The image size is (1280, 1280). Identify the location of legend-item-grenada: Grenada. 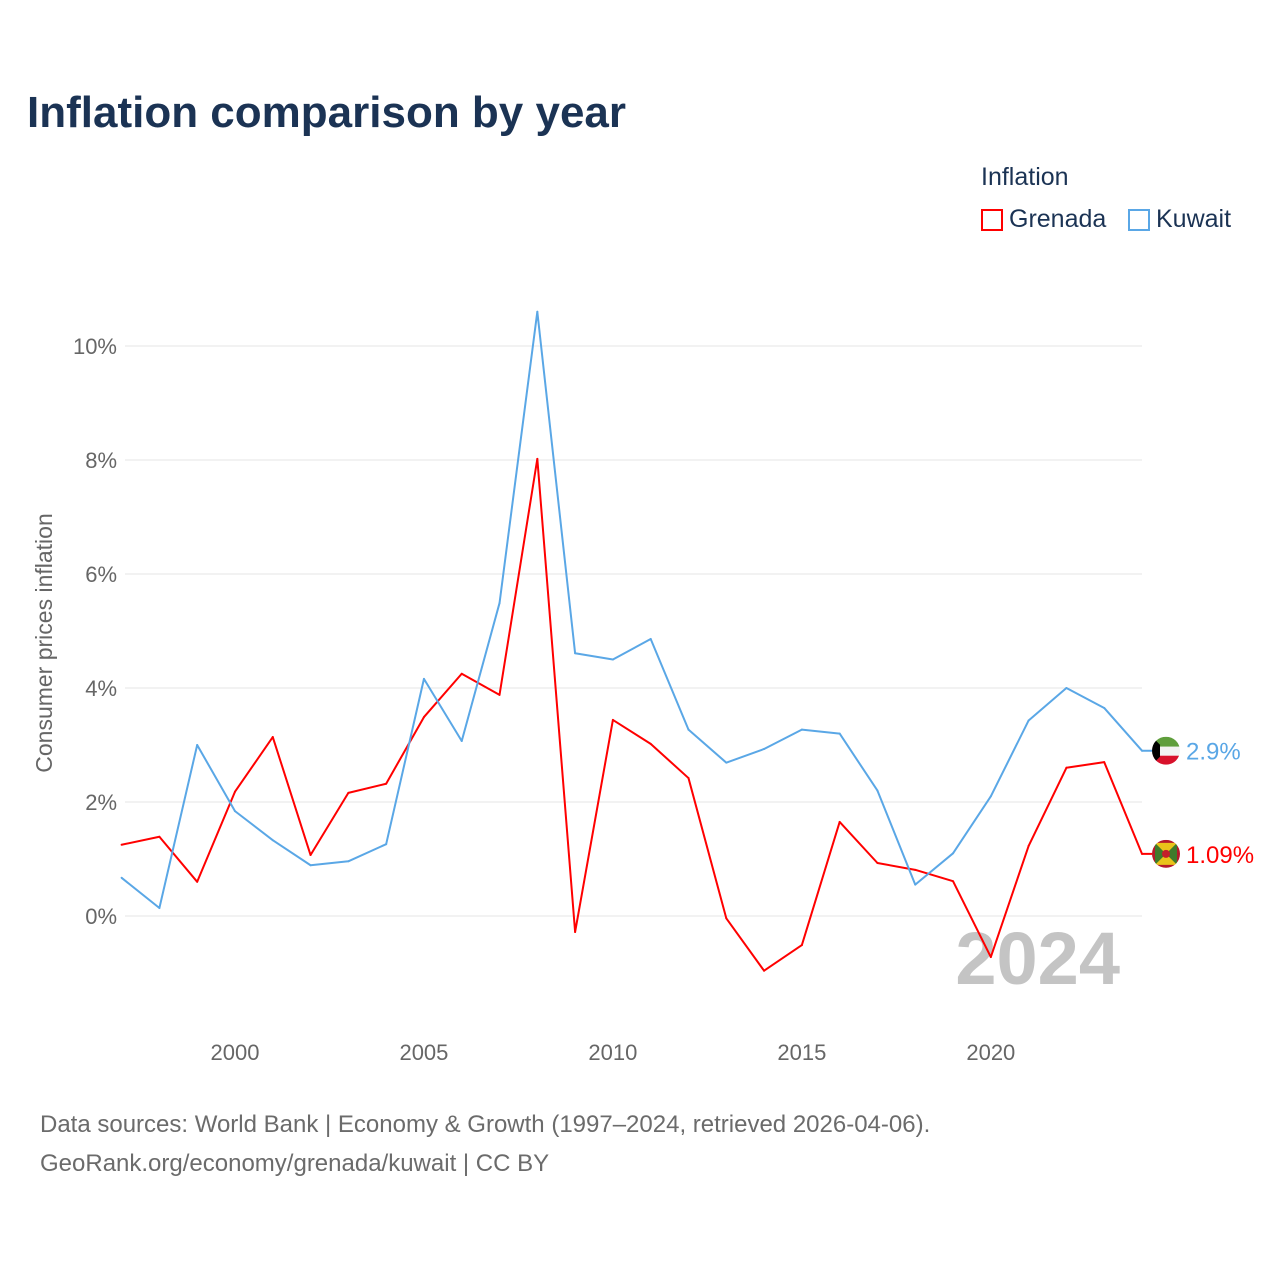
(1043, 219).